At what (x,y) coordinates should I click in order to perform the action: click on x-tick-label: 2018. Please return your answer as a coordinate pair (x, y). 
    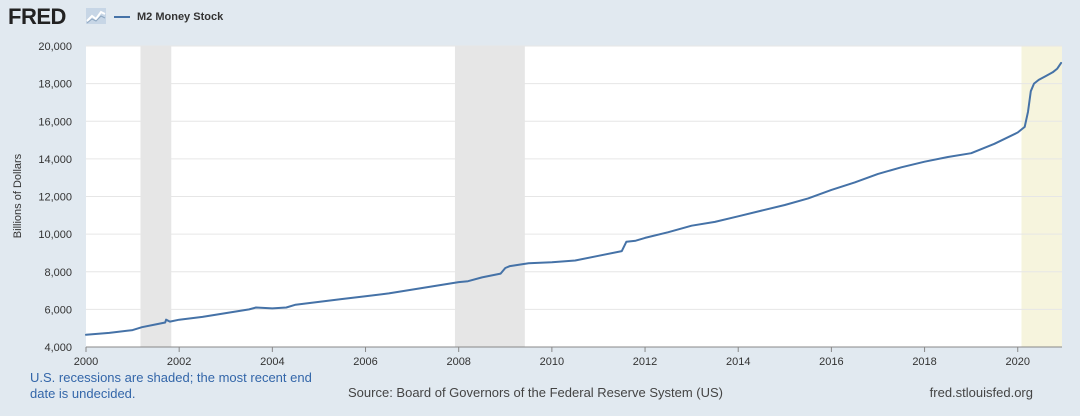
    Looking at the image, I should click on (924, 362).